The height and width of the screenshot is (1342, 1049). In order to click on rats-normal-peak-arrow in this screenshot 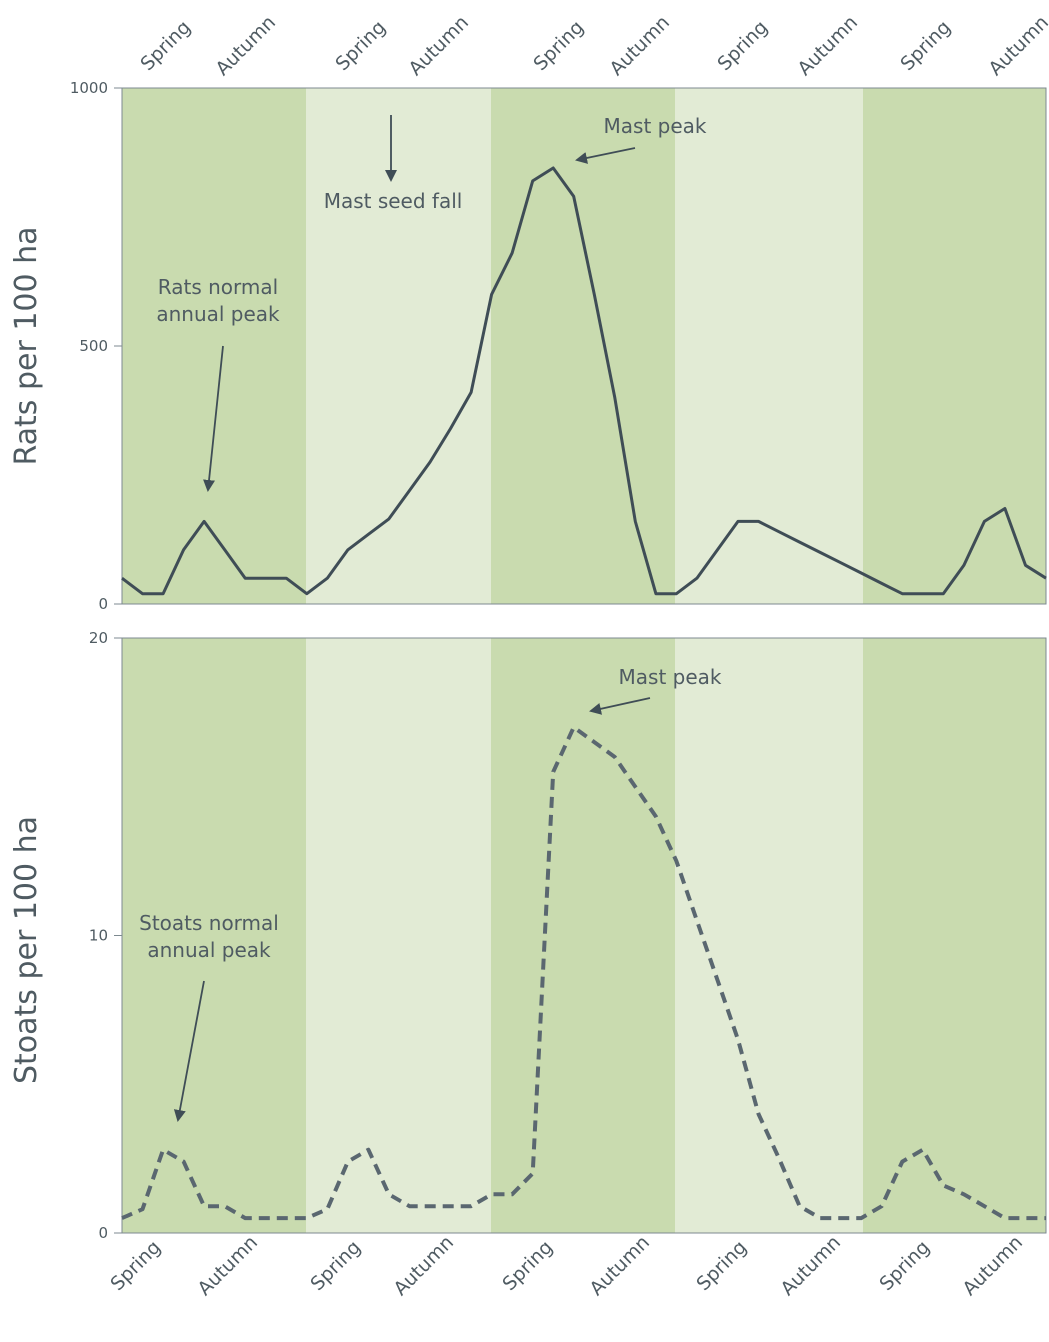, I will do `click(213, 418)`.